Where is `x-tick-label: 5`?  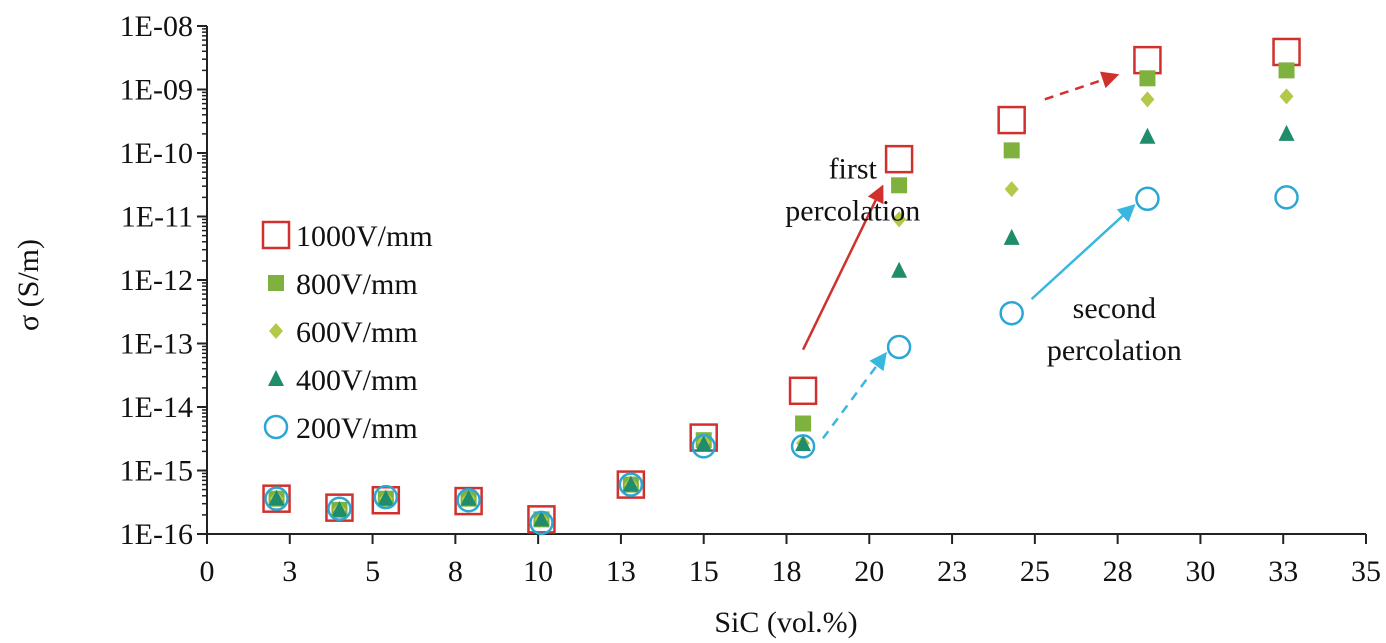
x-tick-label: 5 is located at coordinates (372, 571).